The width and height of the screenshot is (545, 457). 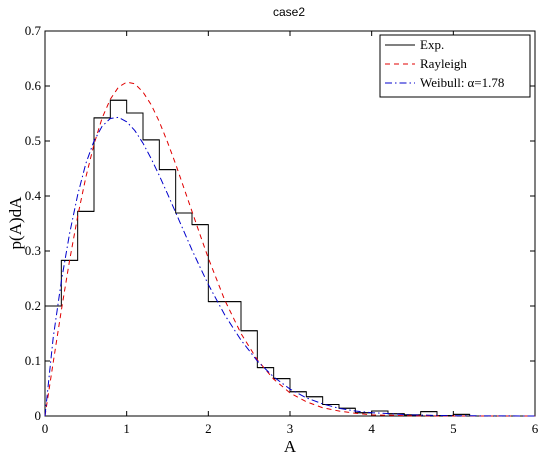 I want to click on x-tick-label: 3, so click(x=290, y=428).